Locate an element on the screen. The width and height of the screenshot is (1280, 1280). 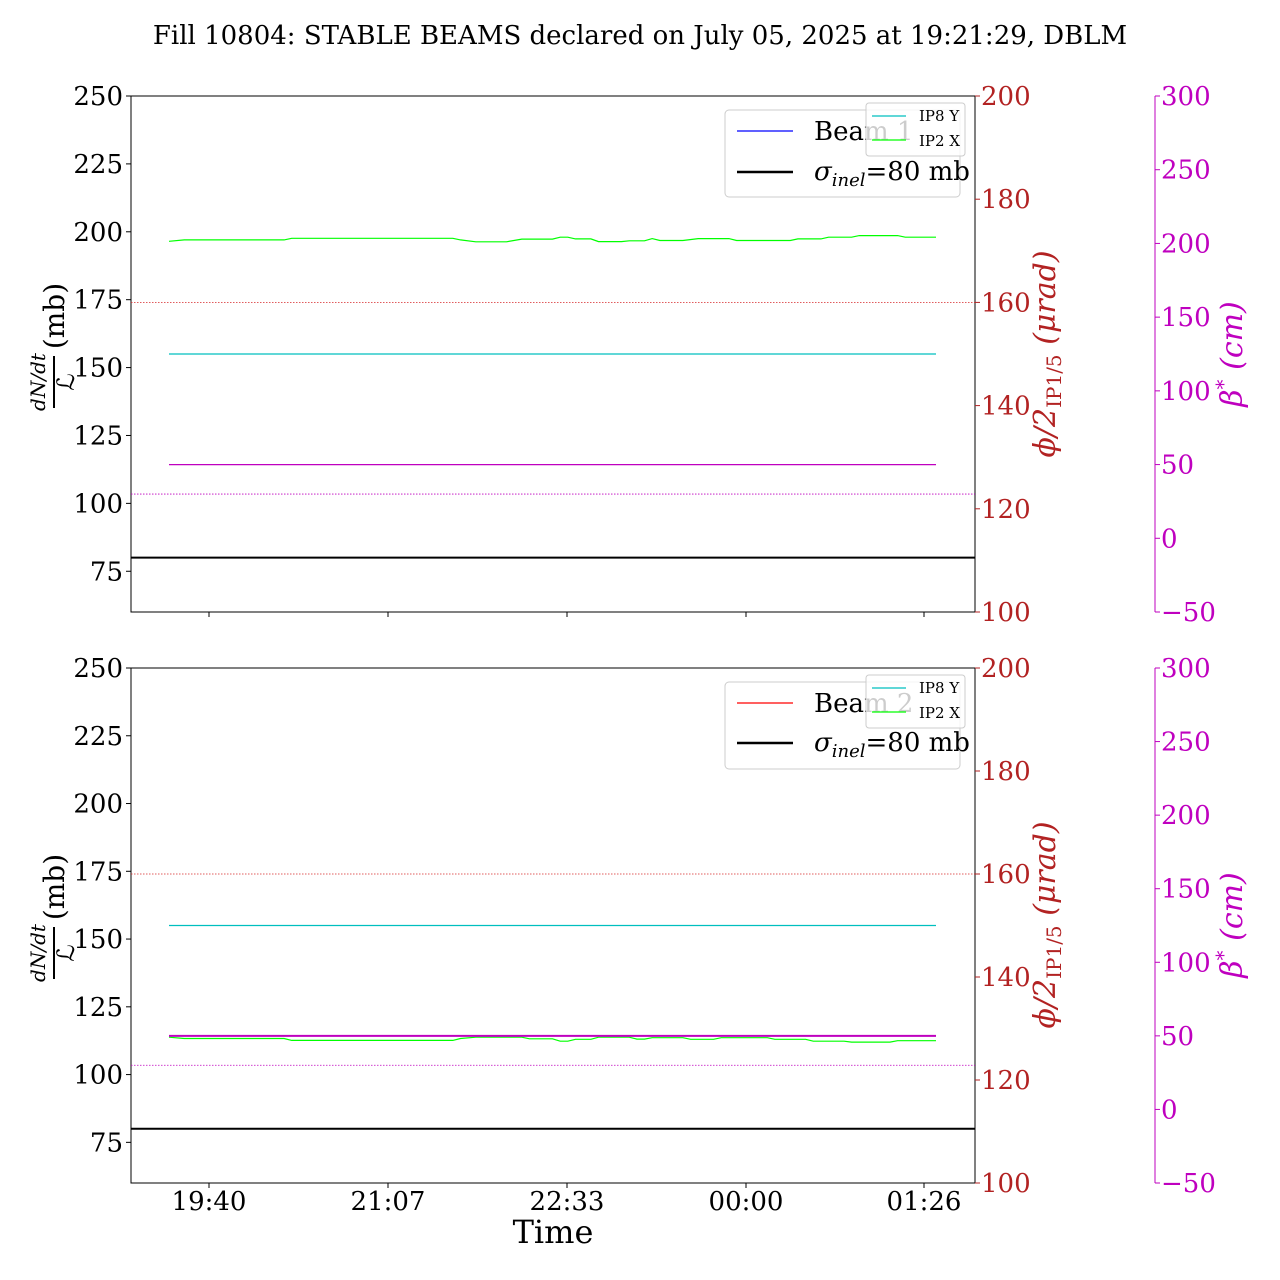
beta-label-bottom: β* (cm) is located at coordinates (1230, 925).